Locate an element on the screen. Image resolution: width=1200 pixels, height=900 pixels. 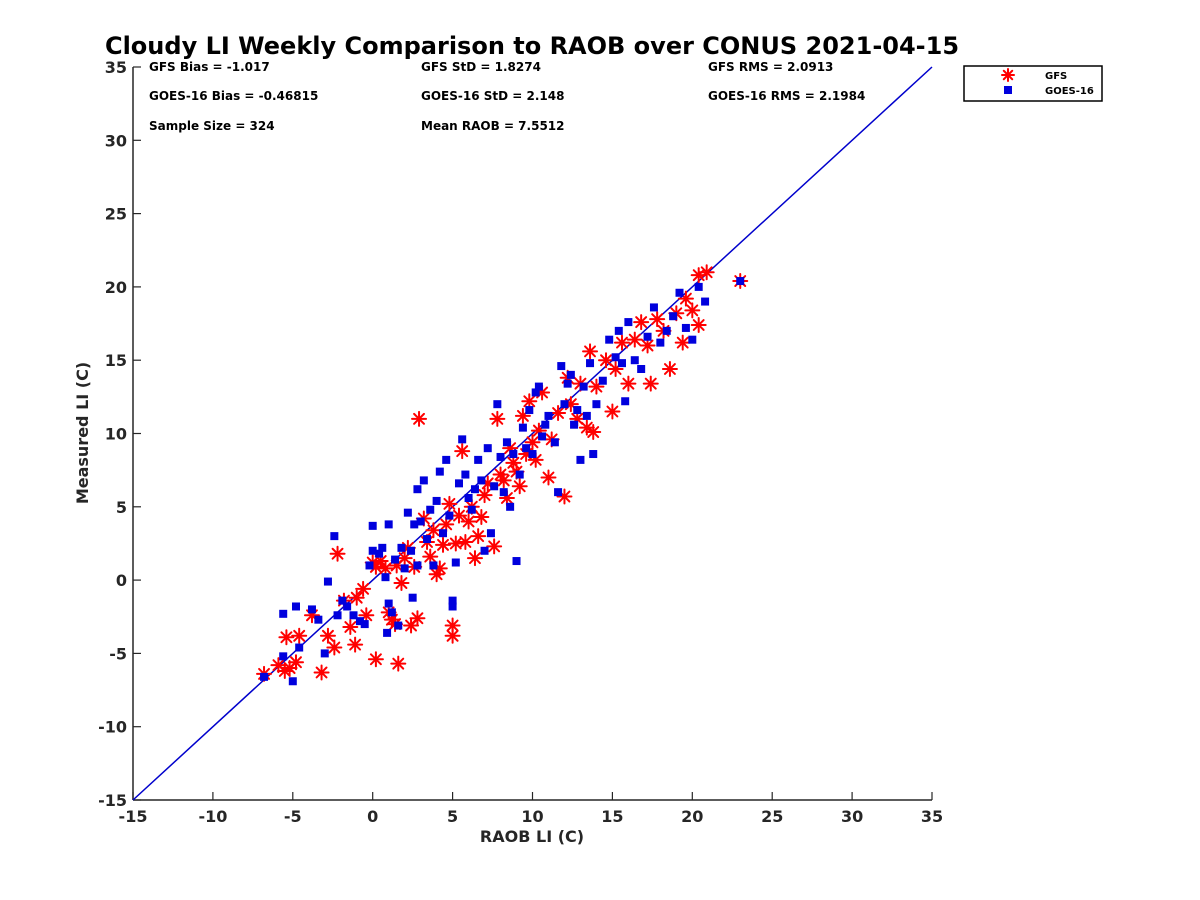
legend-goes-label: GOES-16 is located at coordinates (1069, 91).